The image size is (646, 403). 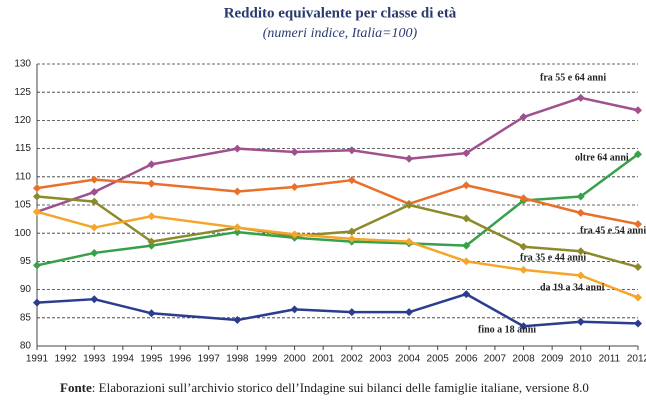 What do you see at coordinates (266, 359) in the screenshot?
I see `x-tick-label: 1999` at bounding box center [266, 359].